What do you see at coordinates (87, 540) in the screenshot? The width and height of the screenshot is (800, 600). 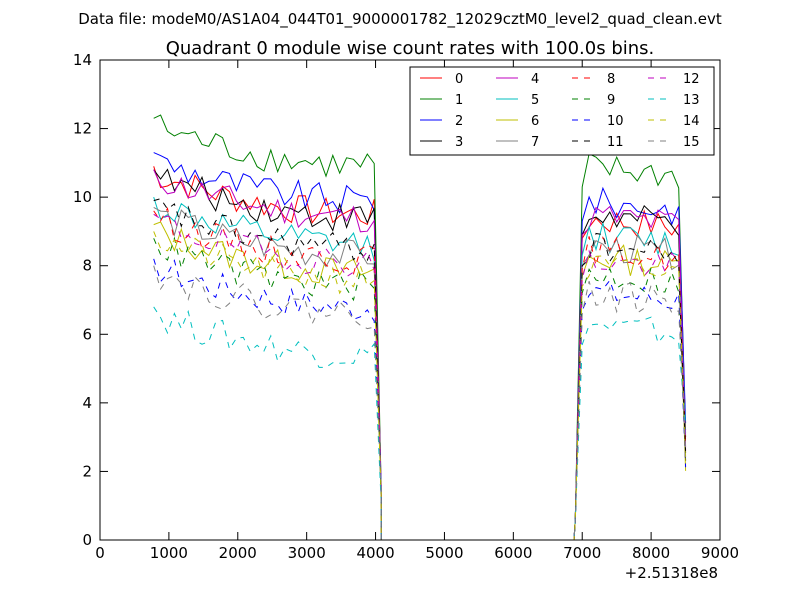 I see `y-tick-label: 0` at bounding box center [87, 540].